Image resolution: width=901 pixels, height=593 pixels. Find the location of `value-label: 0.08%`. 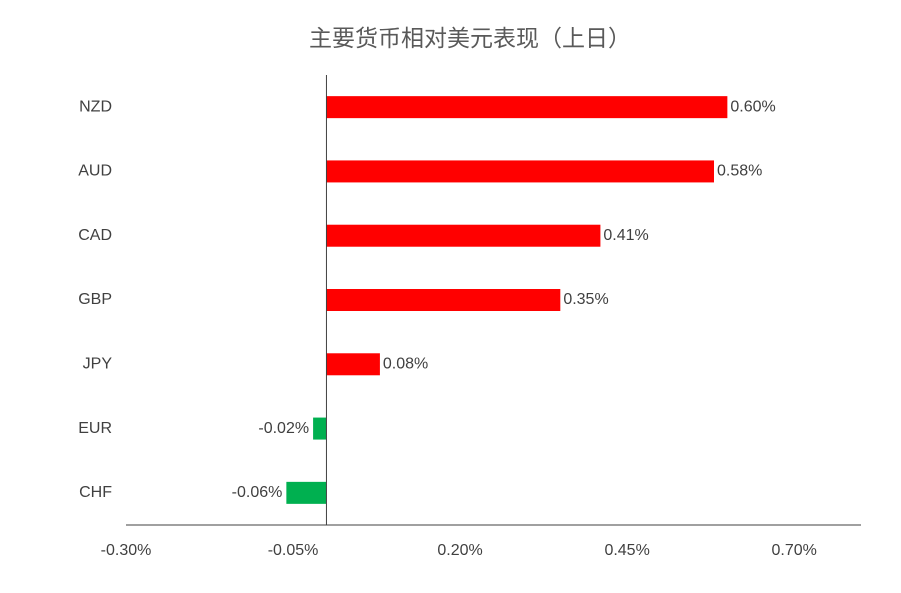

value-label: 0.08% is located at coordinates (405, 364).